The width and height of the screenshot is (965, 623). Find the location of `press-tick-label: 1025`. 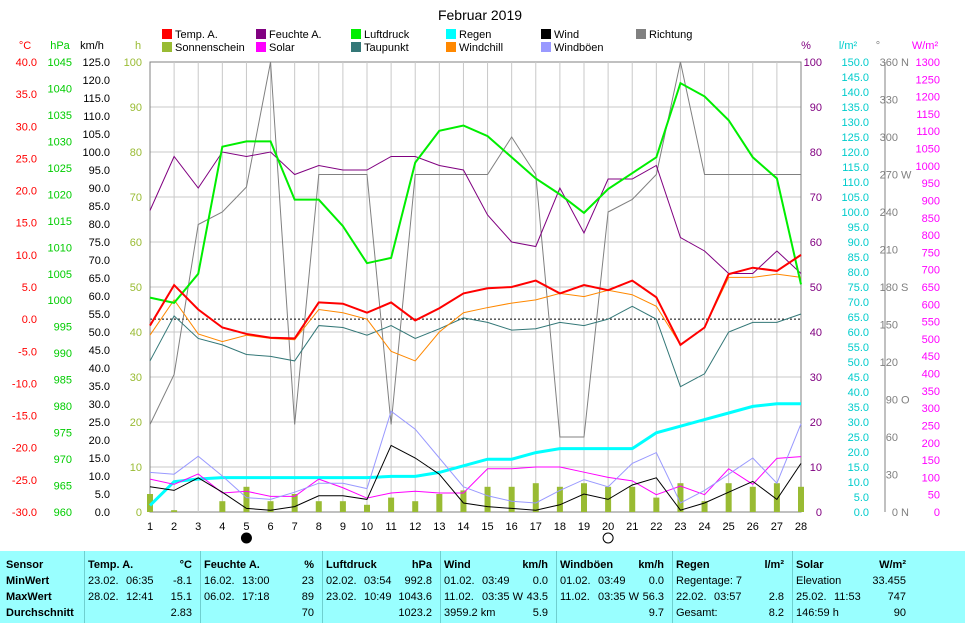

press-tick-label: 1025 is located at coordinates (60, 169).